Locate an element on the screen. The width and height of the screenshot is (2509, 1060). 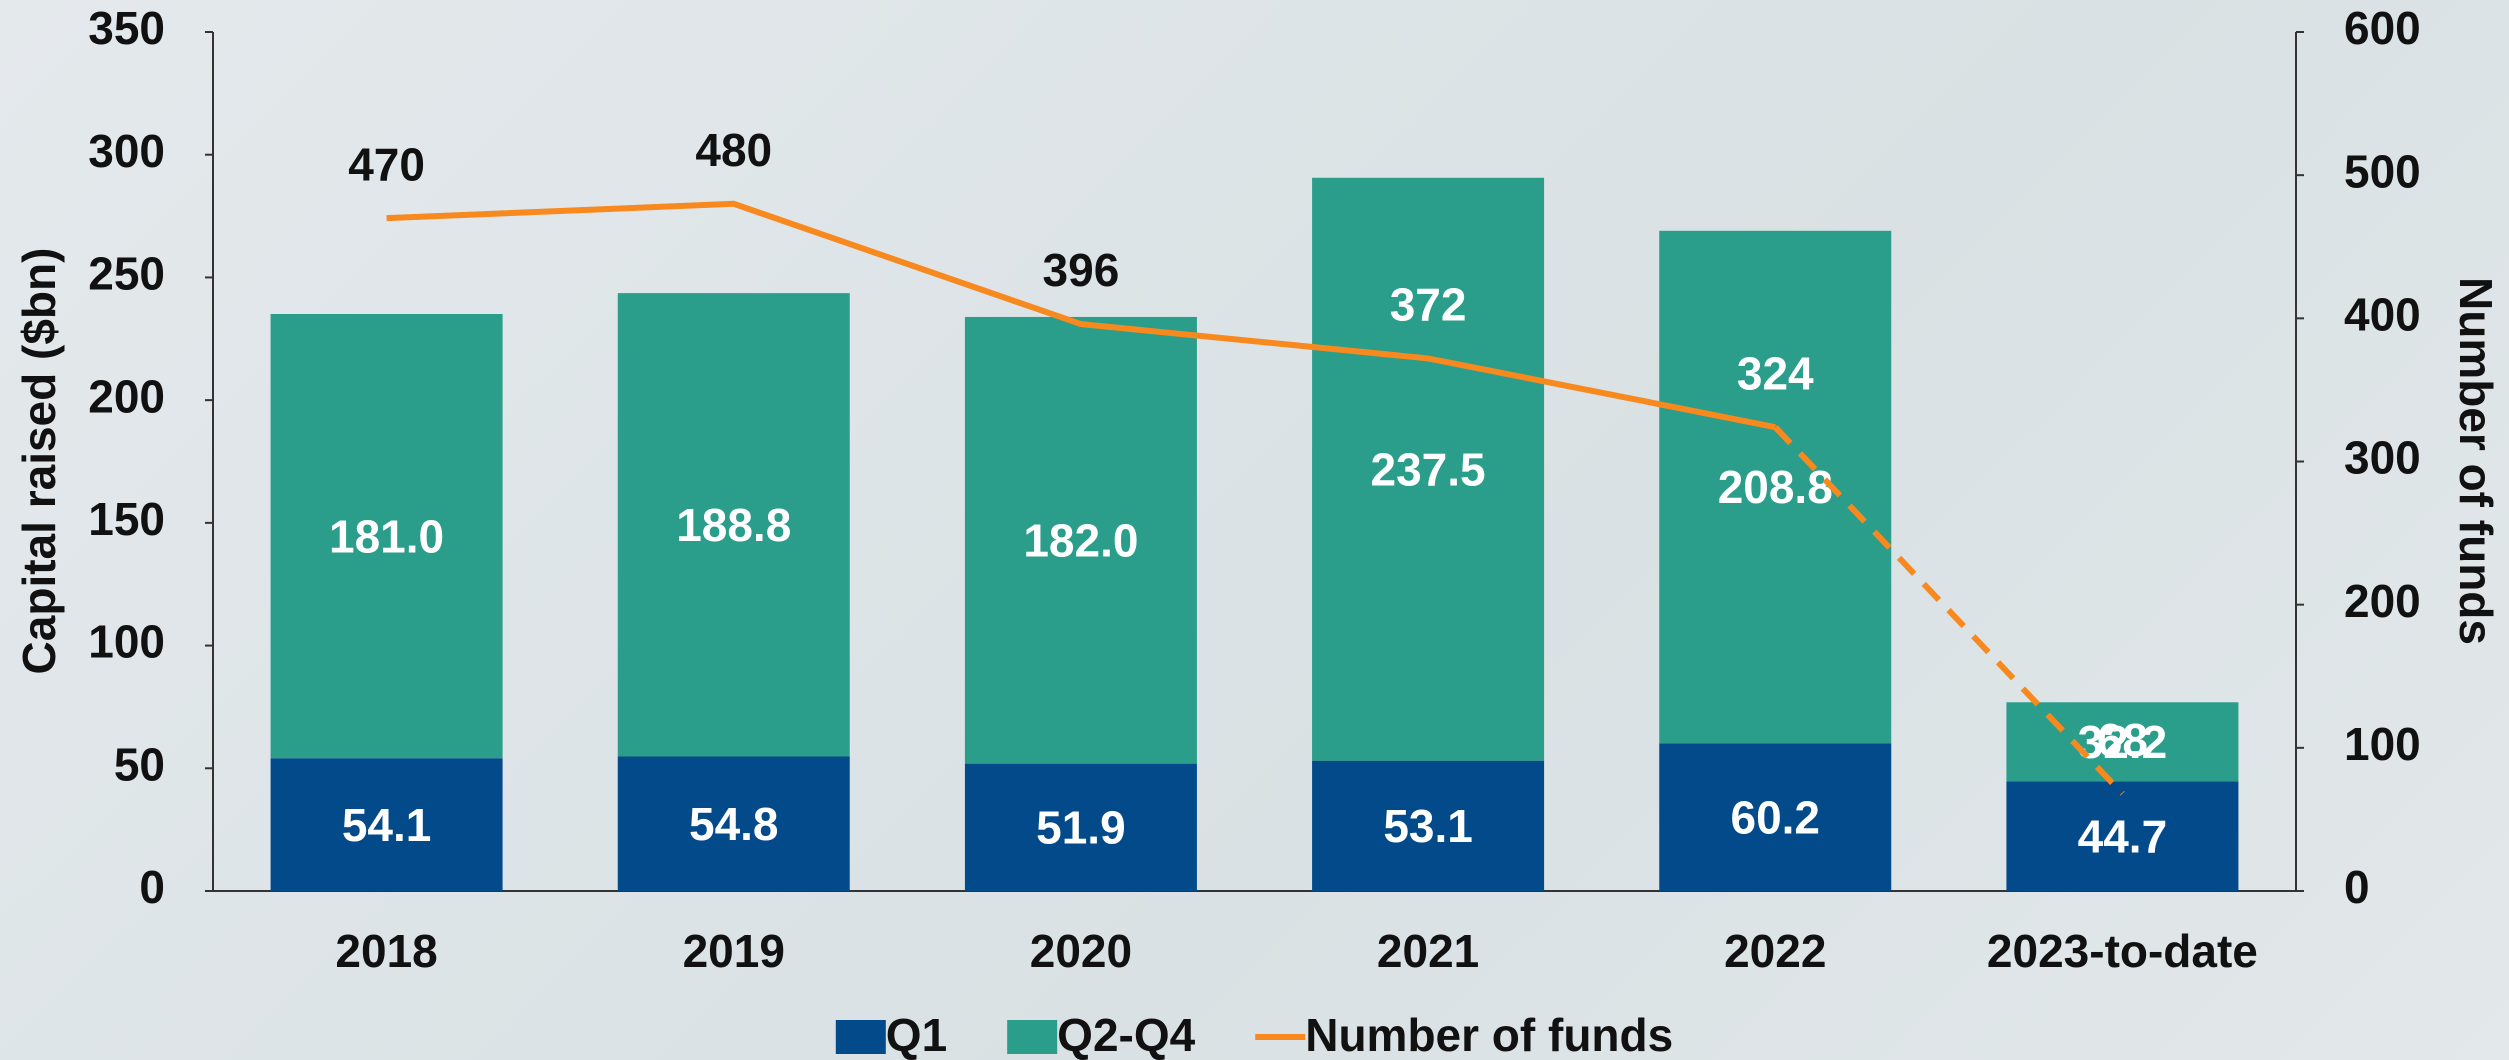
data-label: 32.2 is located at coordinates (2123, 742).